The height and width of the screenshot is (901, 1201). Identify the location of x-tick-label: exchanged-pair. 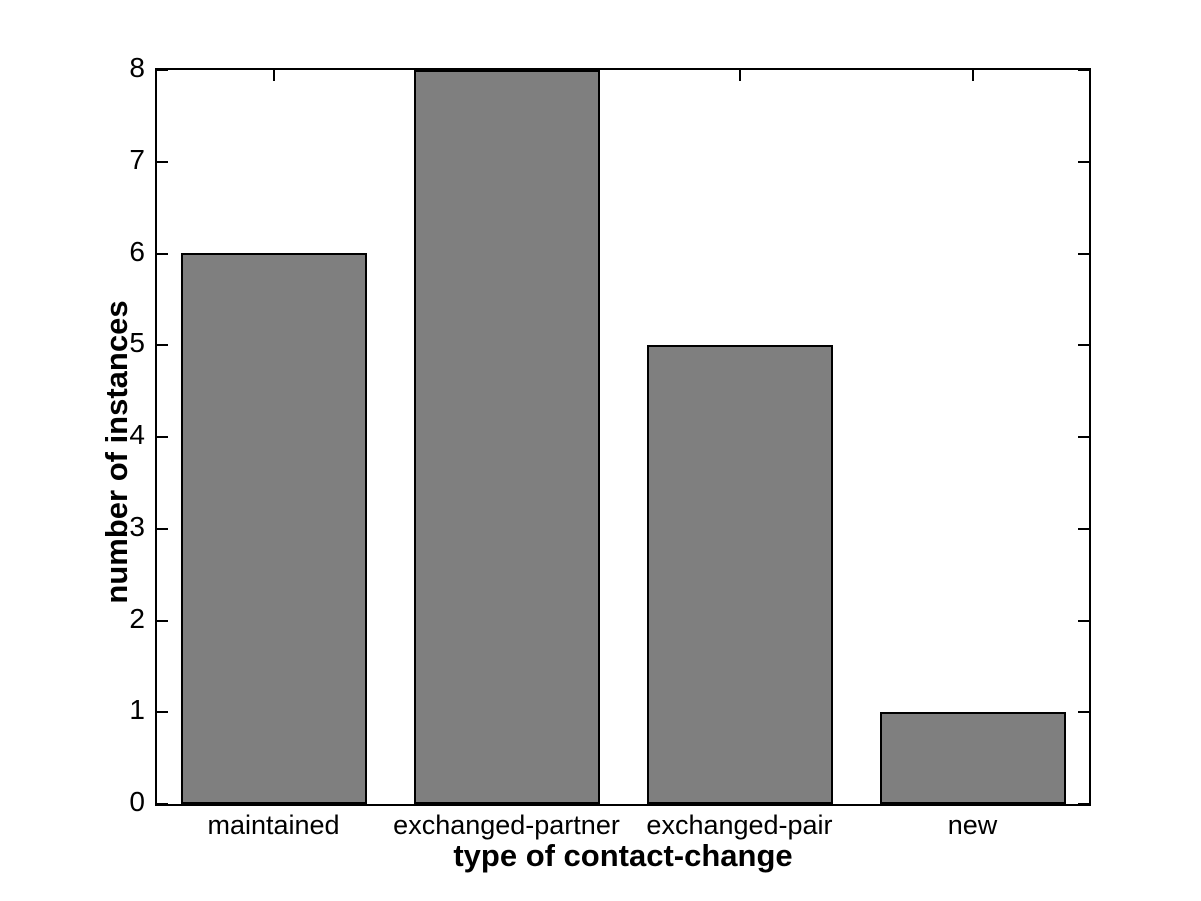
(739, 825).